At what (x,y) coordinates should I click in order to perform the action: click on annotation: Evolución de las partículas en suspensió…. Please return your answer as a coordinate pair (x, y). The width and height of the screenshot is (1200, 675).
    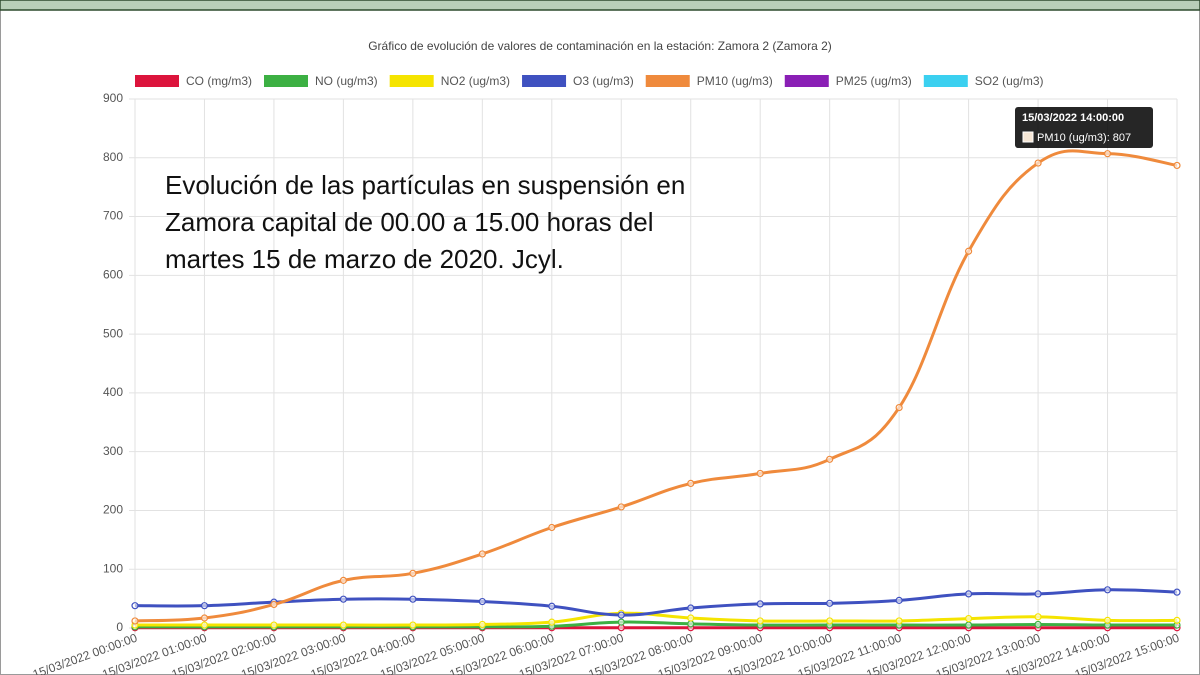
    Looking at the image, I should click on (425, 185).